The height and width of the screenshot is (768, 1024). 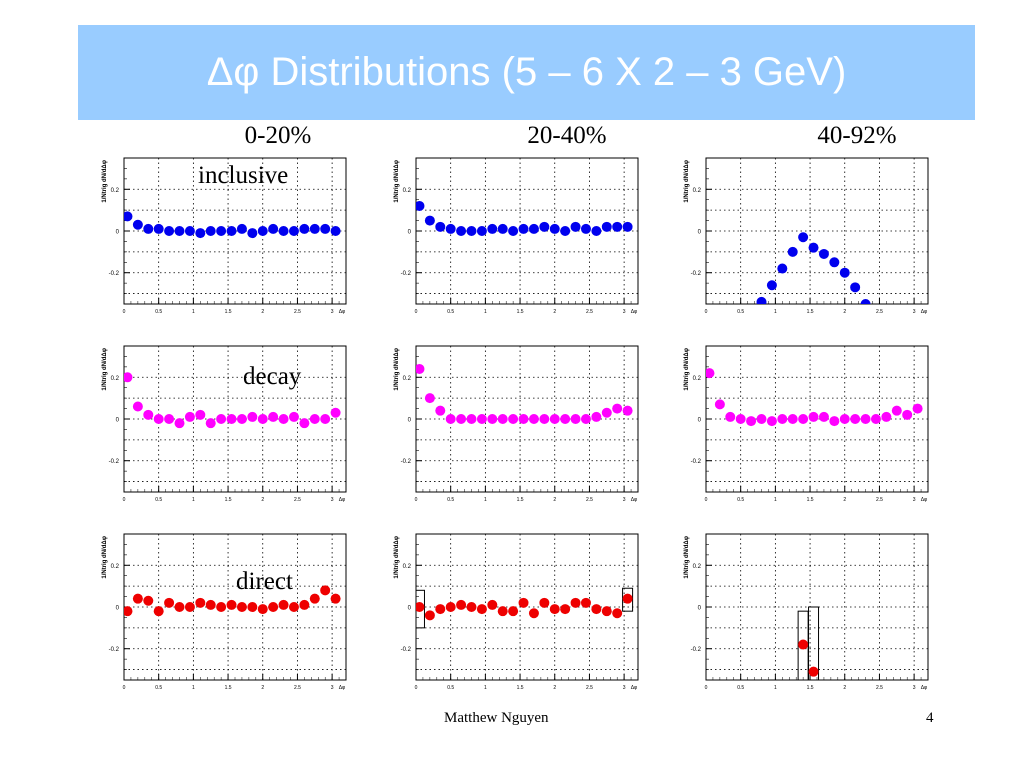 What do you see at coordinates (567, 135) in the screenshot?
I see `column-label-20-40: 20-40%` at bounding box center [567, 135].